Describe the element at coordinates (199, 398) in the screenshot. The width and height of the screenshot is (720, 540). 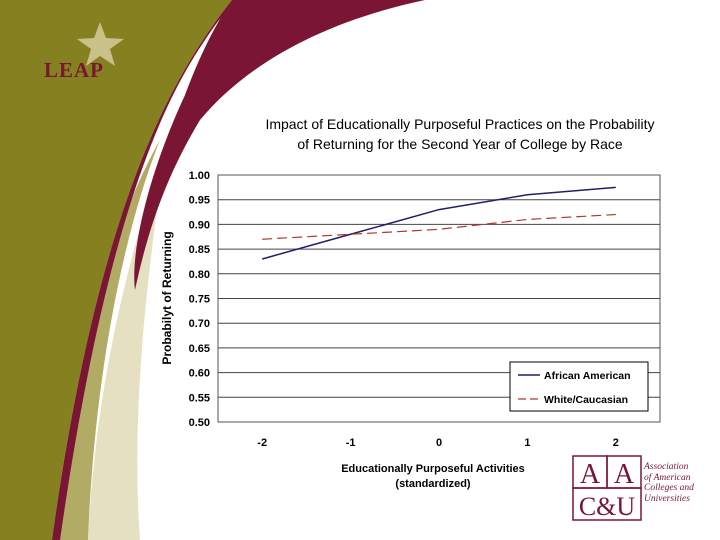
I see `y-tick-label: 0.55` at that location.